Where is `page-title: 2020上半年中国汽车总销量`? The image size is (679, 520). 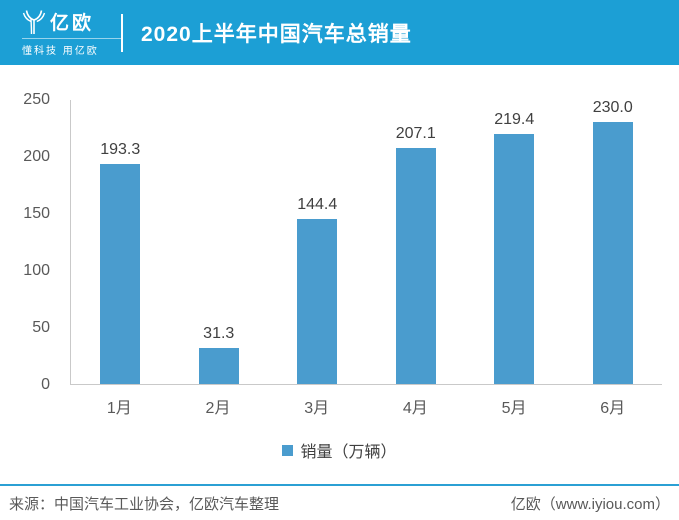 page-title: 2020上半年中国汽车总销量 is located at coordinates (276, 34).